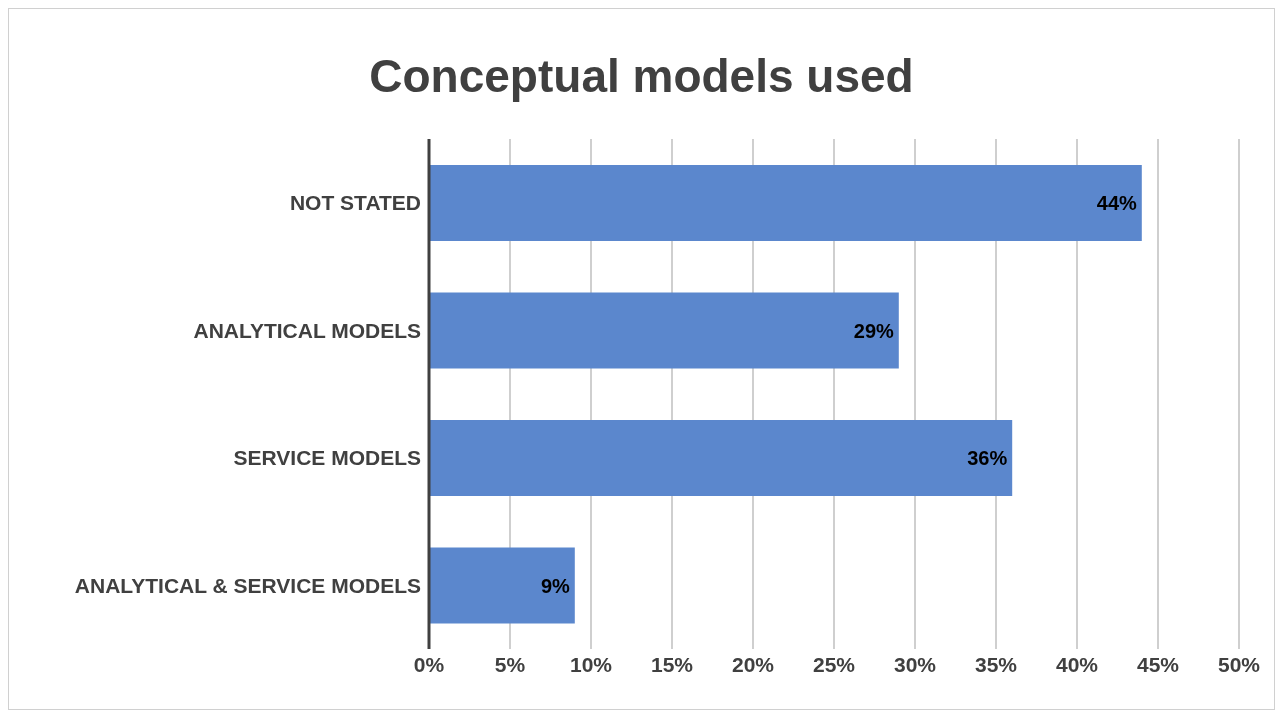 This screenshot has height=719, width=1283. I want to click on chart-title: Conceptual models used, so click(641, 76).